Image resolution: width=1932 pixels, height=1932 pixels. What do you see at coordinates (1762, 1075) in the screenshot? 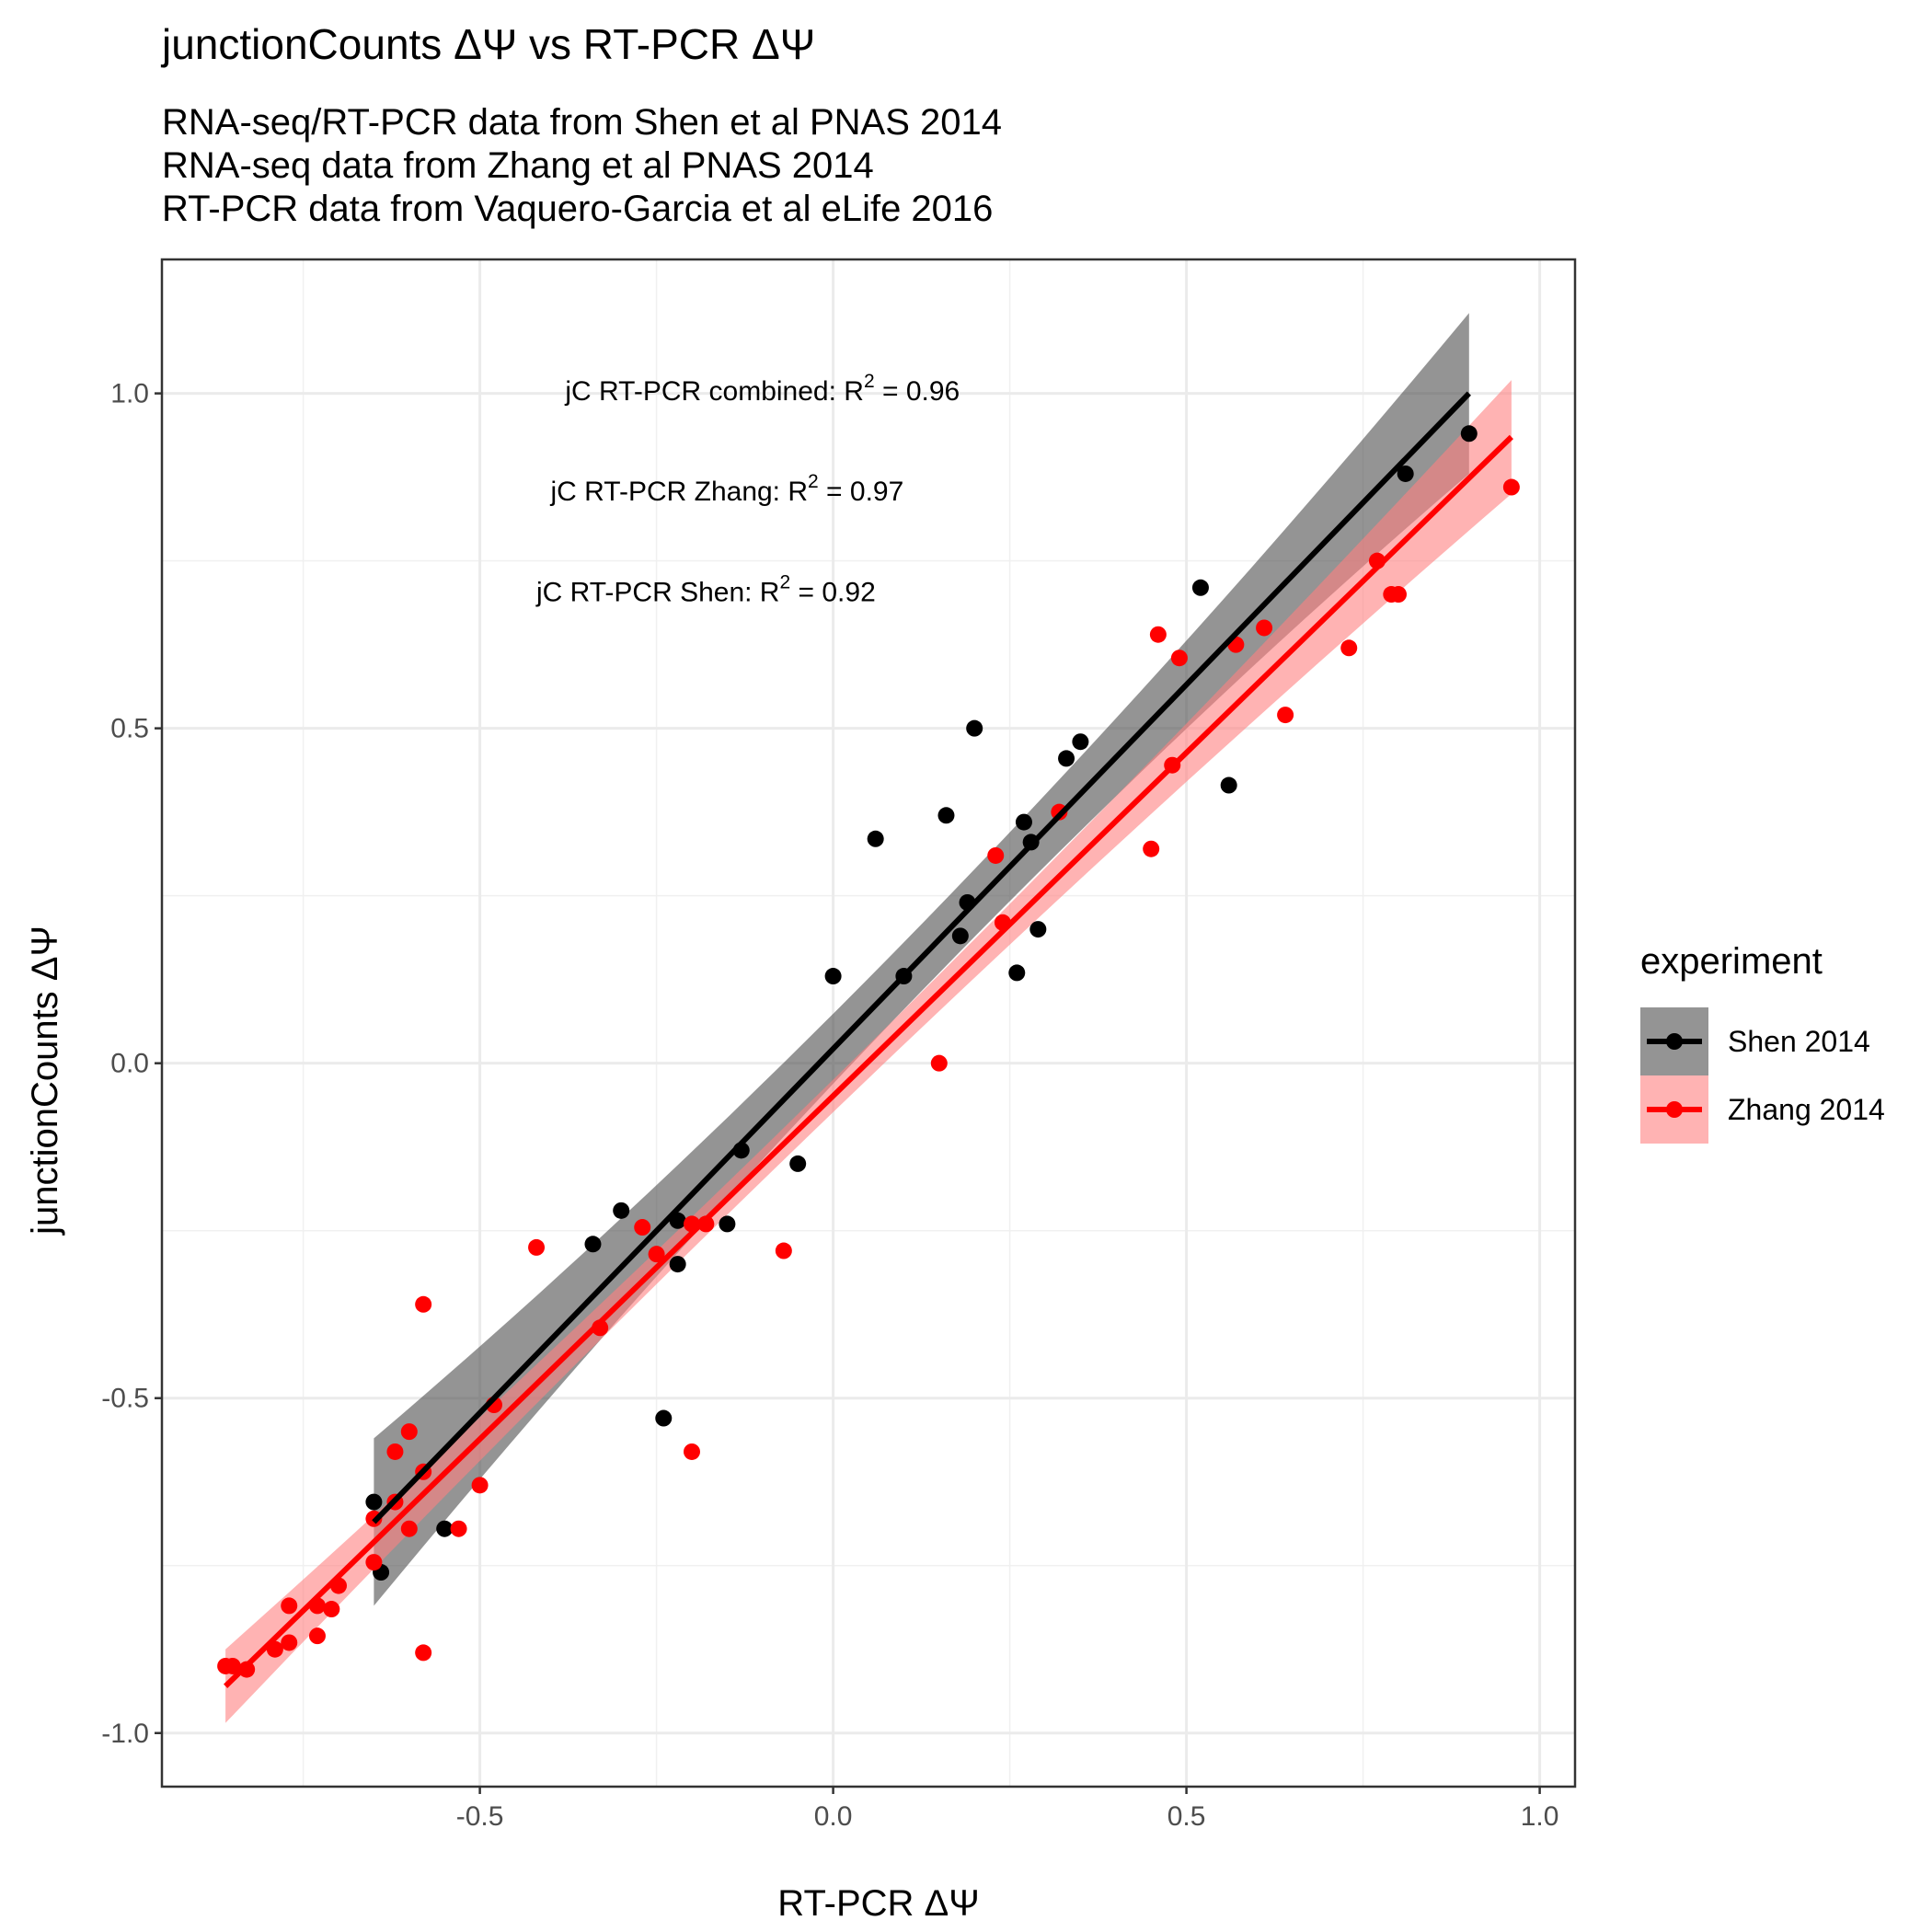
I see `legend-keys: Shen 2014 Zhang 2014` at bounding box center [1762, 1075].